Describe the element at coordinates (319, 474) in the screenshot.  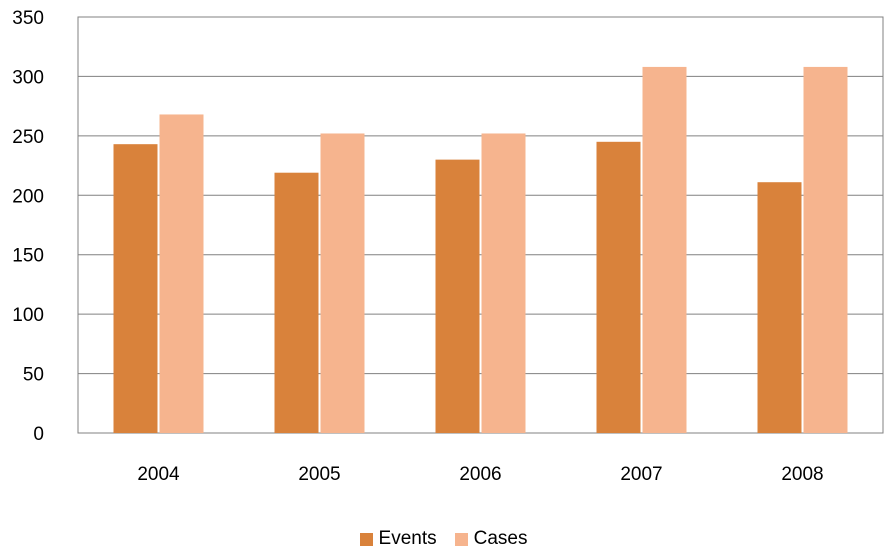
I see `x-tick-label: 2005` at that location.